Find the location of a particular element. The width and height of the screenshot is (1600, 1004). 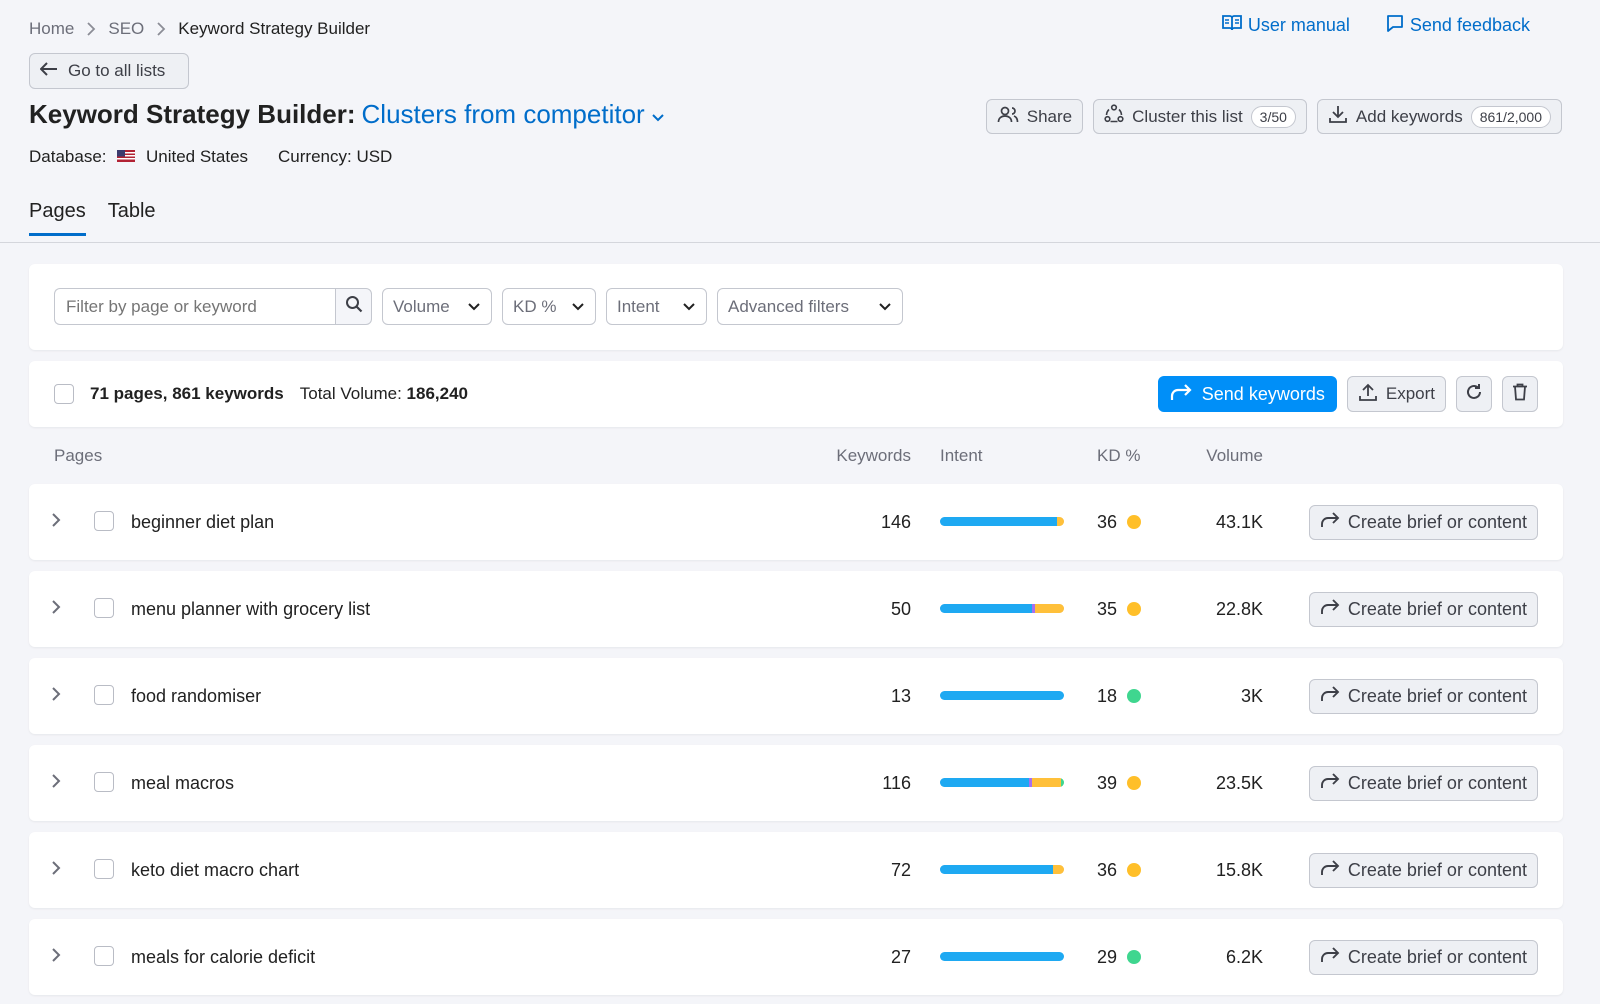

top-links: User manual Send feedback is located at coordinates (1375, 25).